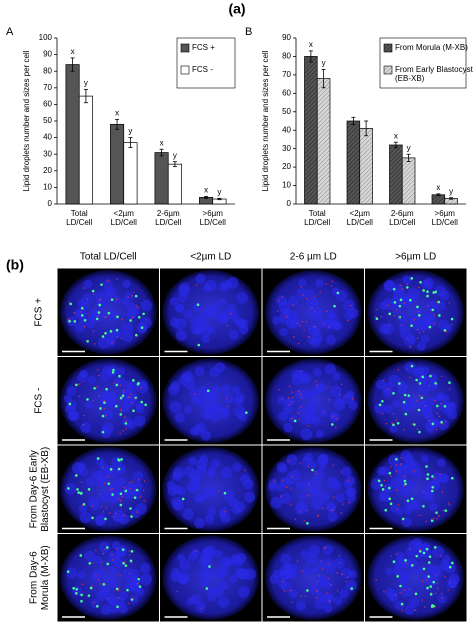 This screenshot has width=474, height=624. I want to click on legend-swatch, so click(185, 70).